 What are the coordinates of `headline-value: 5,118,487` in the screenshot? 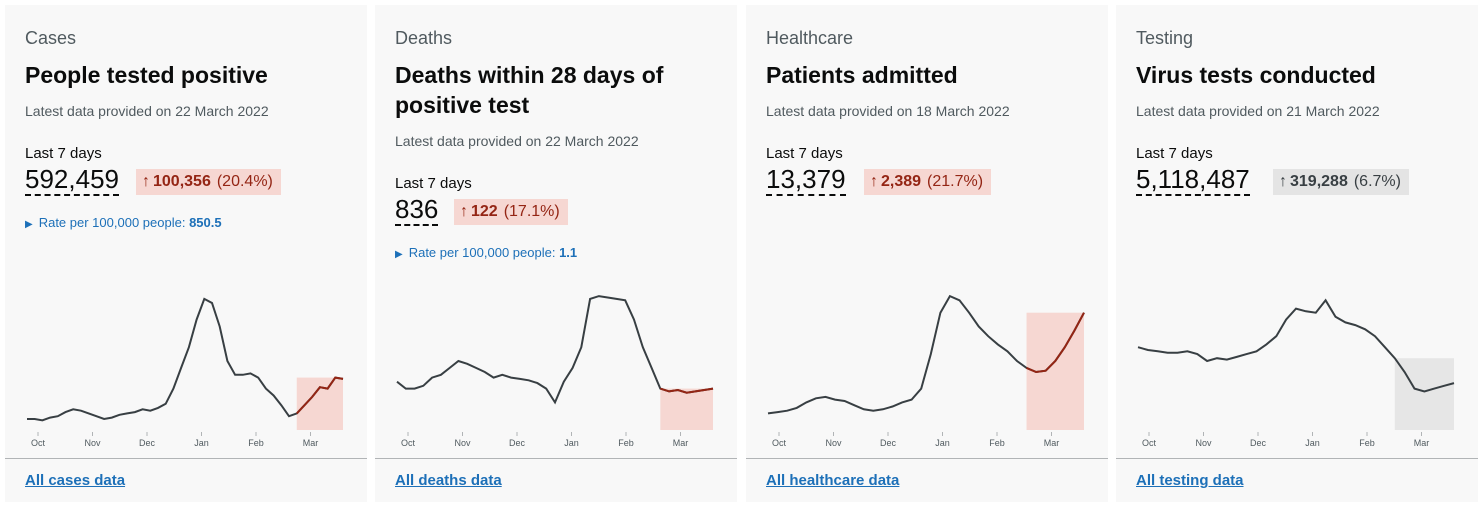 It's located at (1193, 180).